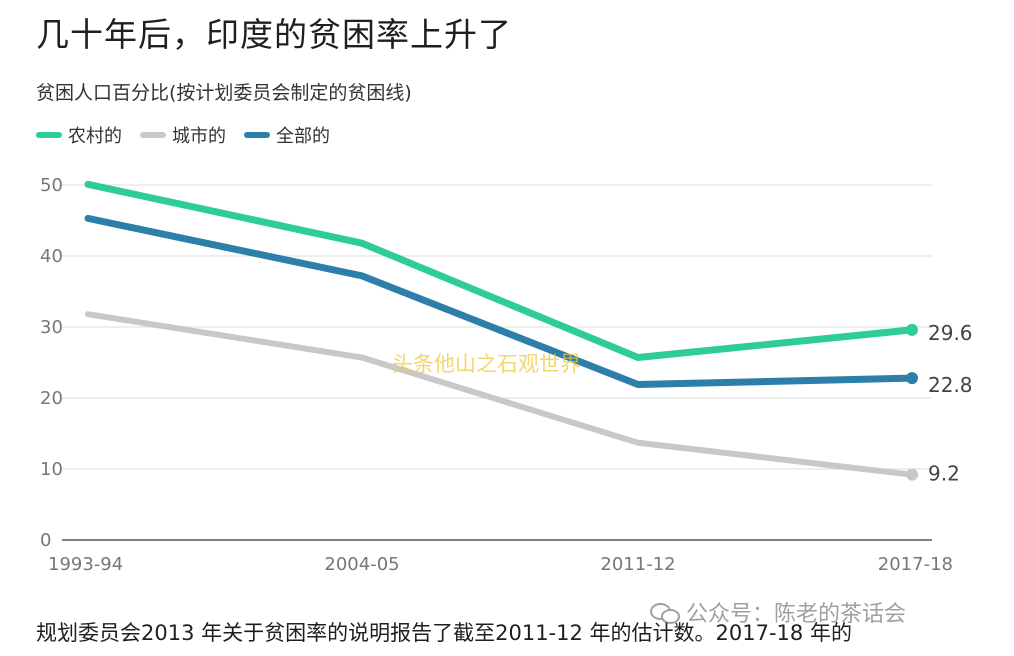 The image size is (1014, 656). I want to click on watermark: 头条他山之石观世界, so click(486, 364).